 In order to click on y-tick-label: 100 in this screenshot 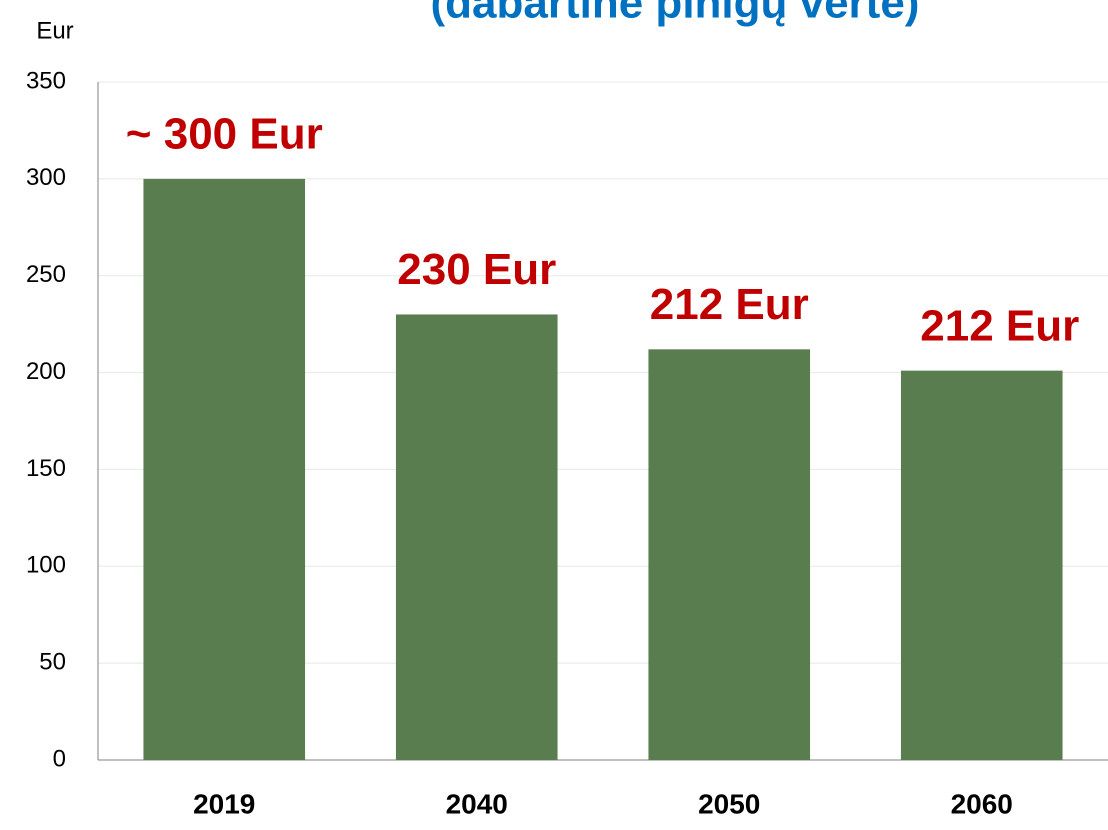, I will do `click(46, 565)`.